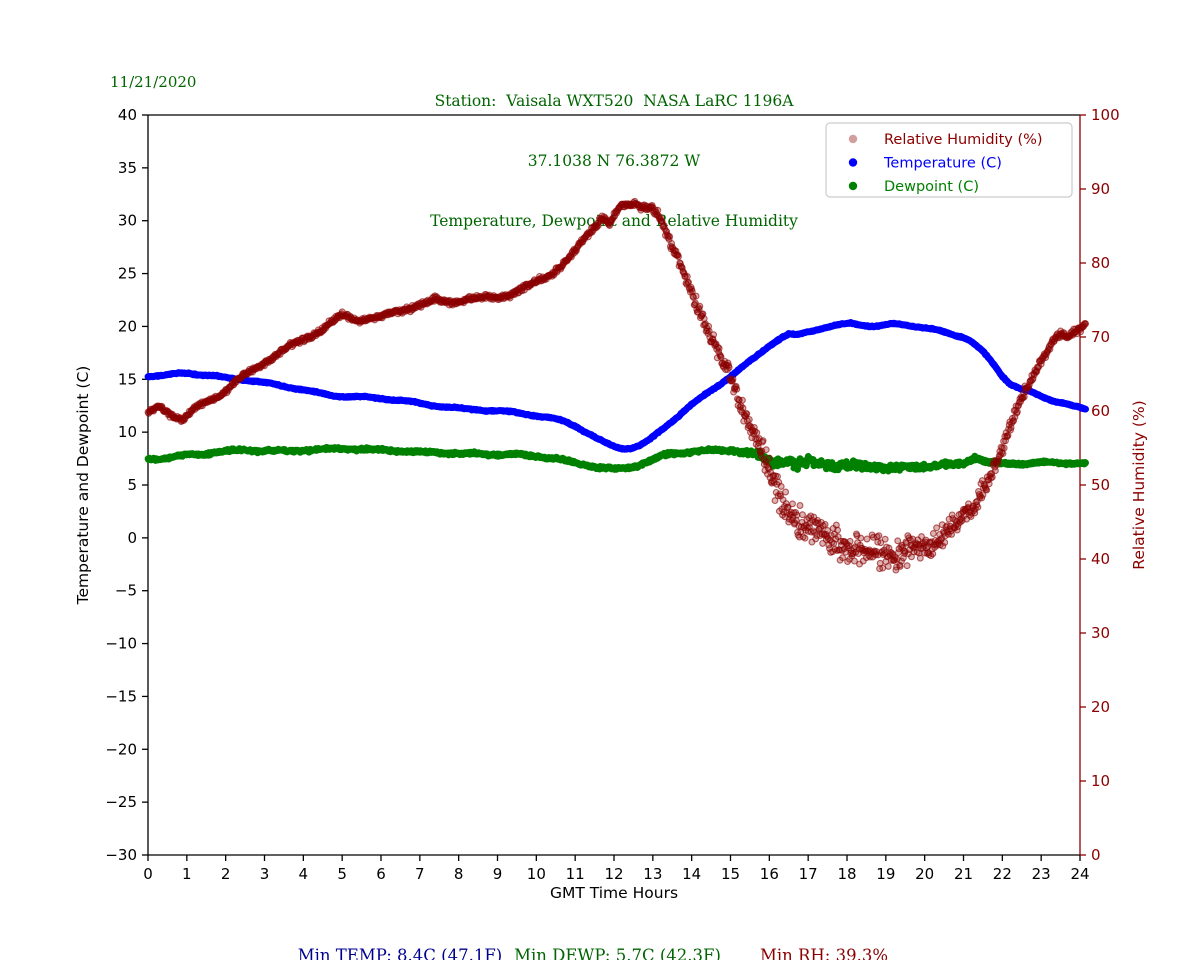  I want to click on svg-text: 12, so click(613, 874).